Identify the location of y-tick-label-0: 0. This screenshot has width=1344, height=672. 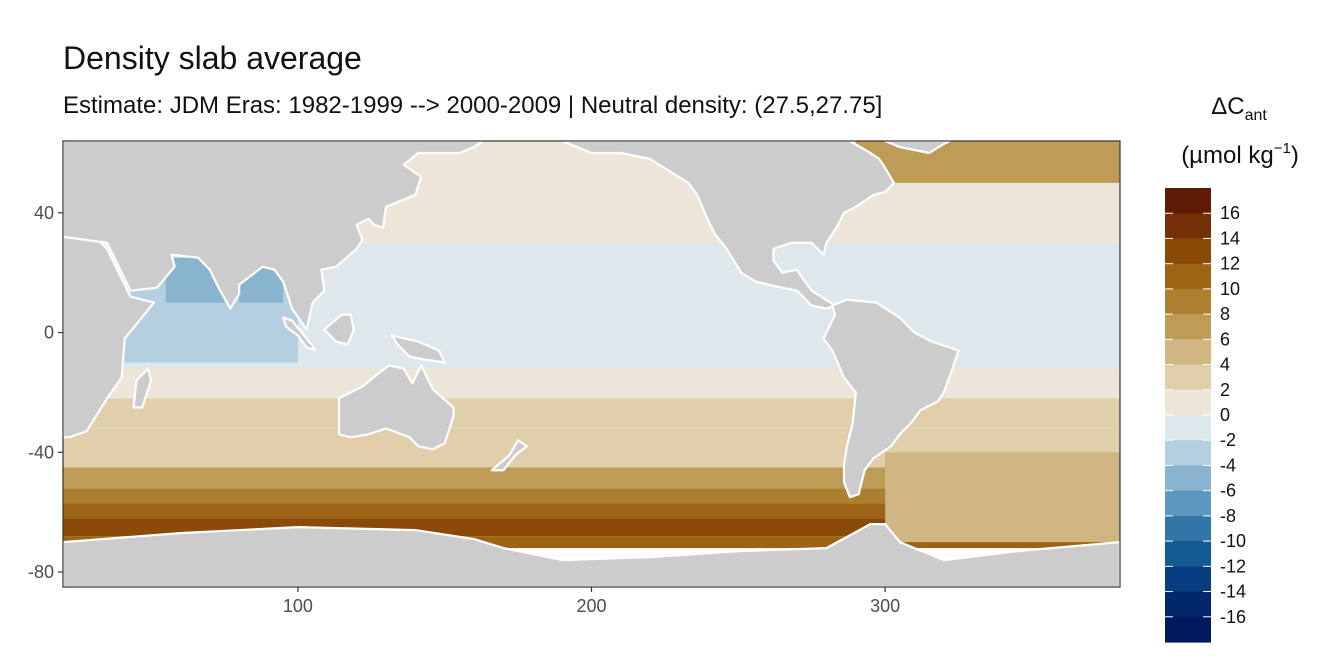
(49, 333).